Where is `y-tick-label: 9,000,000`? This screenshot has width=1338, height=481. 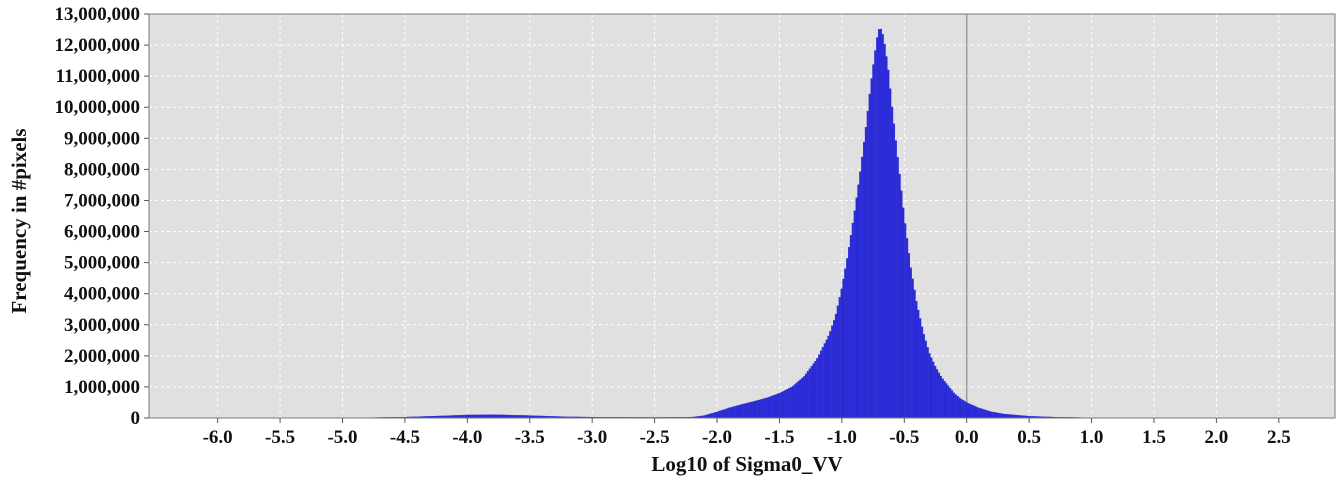 y-tick-label: 9,000,000 is located at coordinates (102, 138).